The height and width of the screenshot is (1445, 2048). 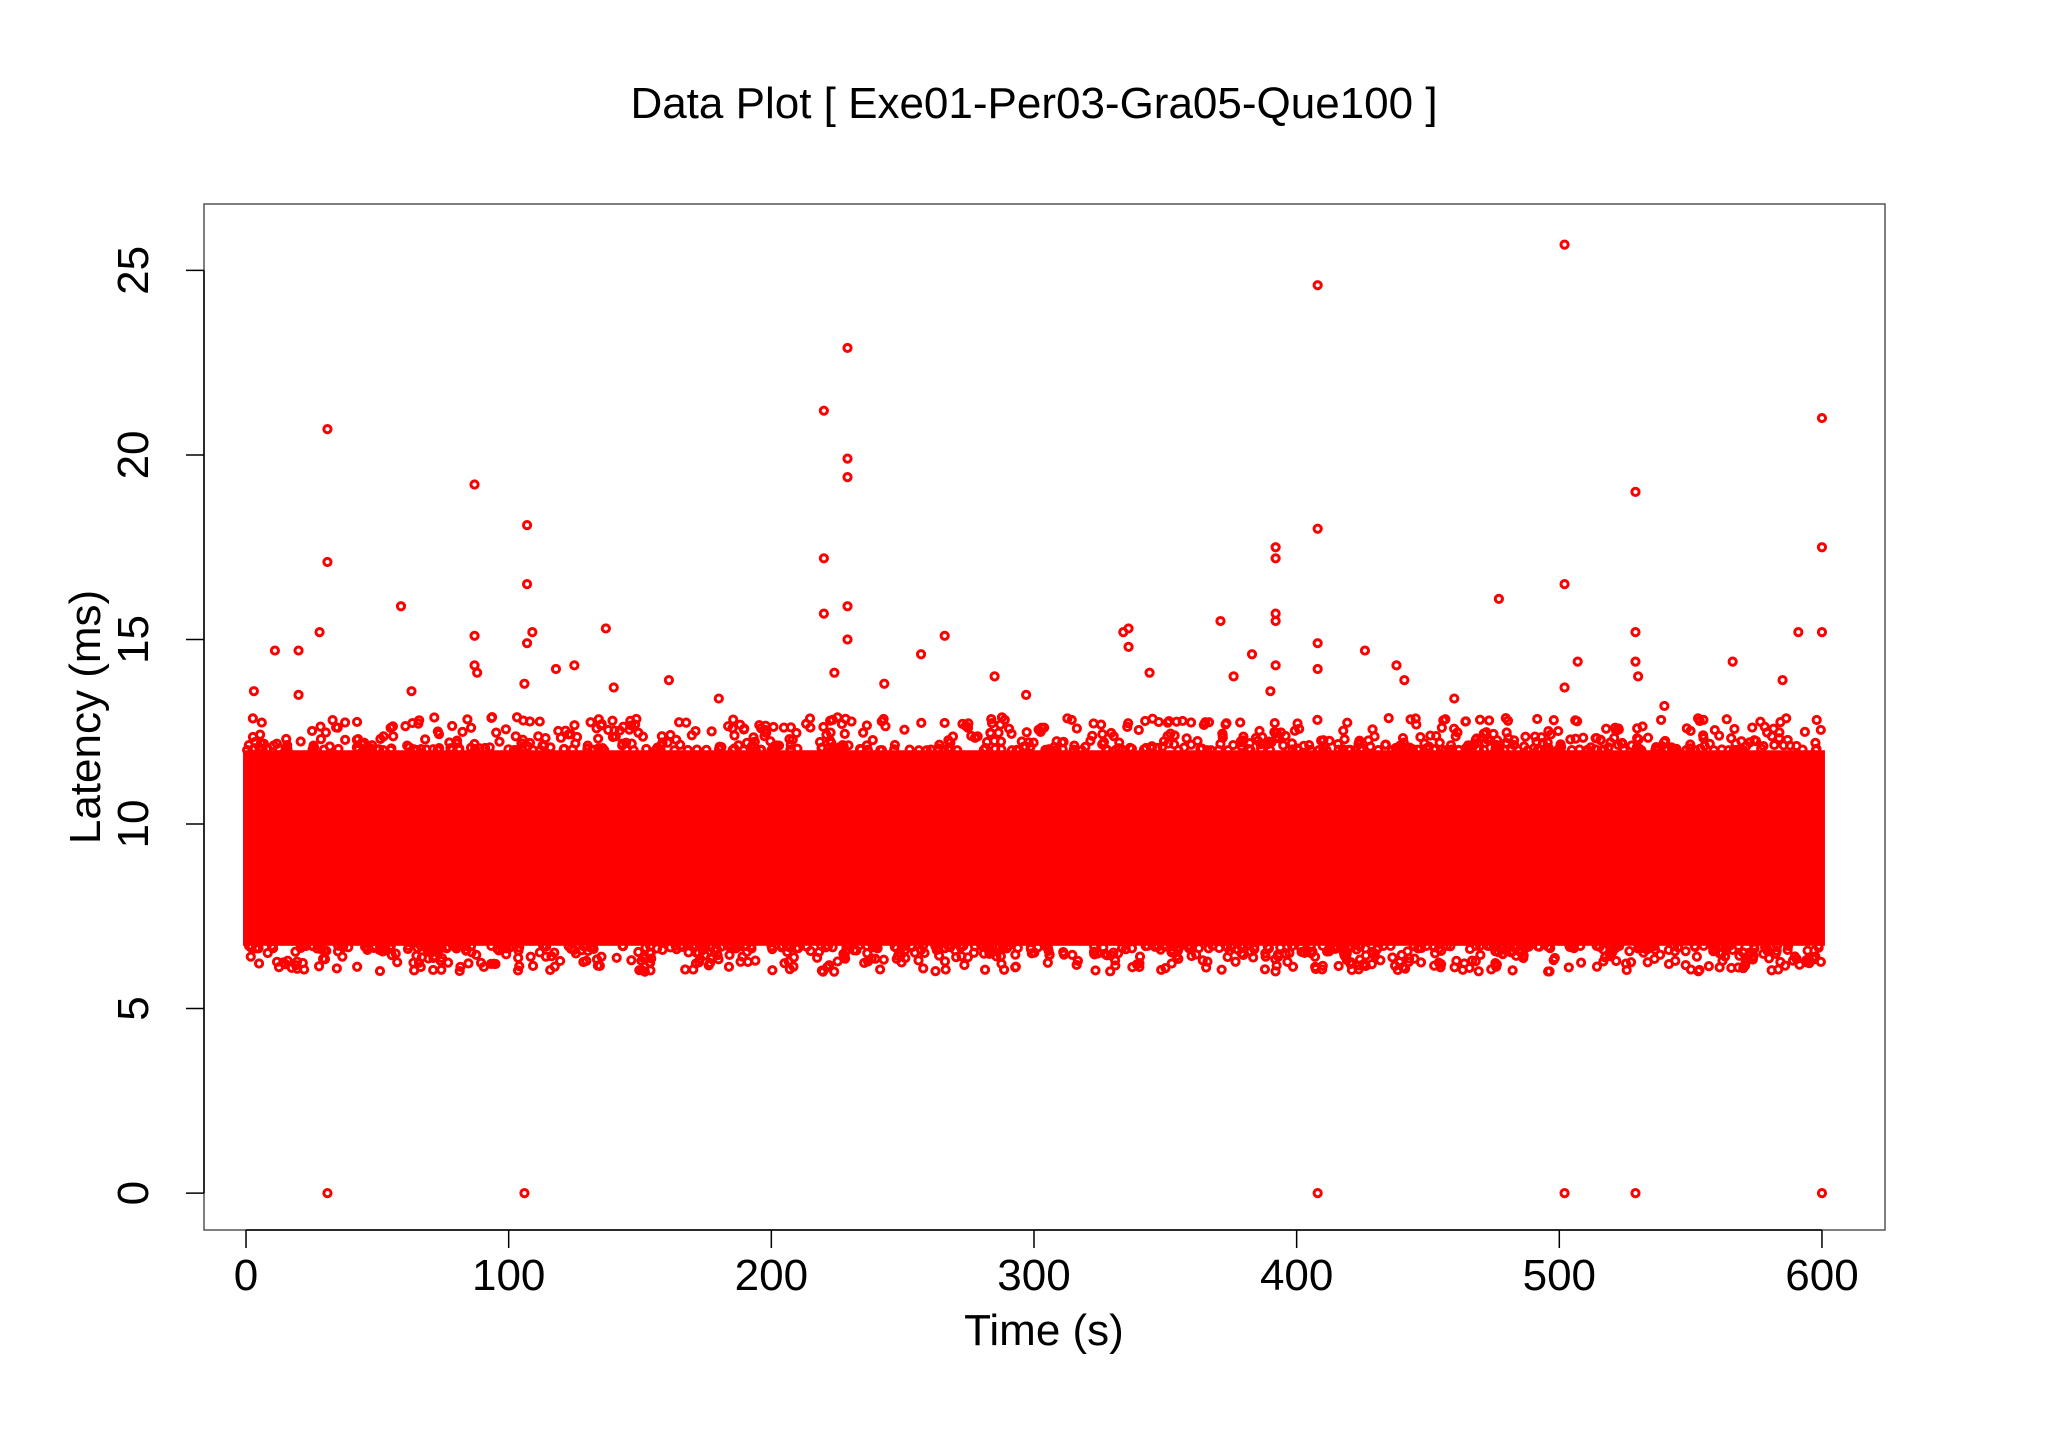 I want to click on x-axis: 0 100 200 300 400 500 600, so click(x=1046, y=1264).